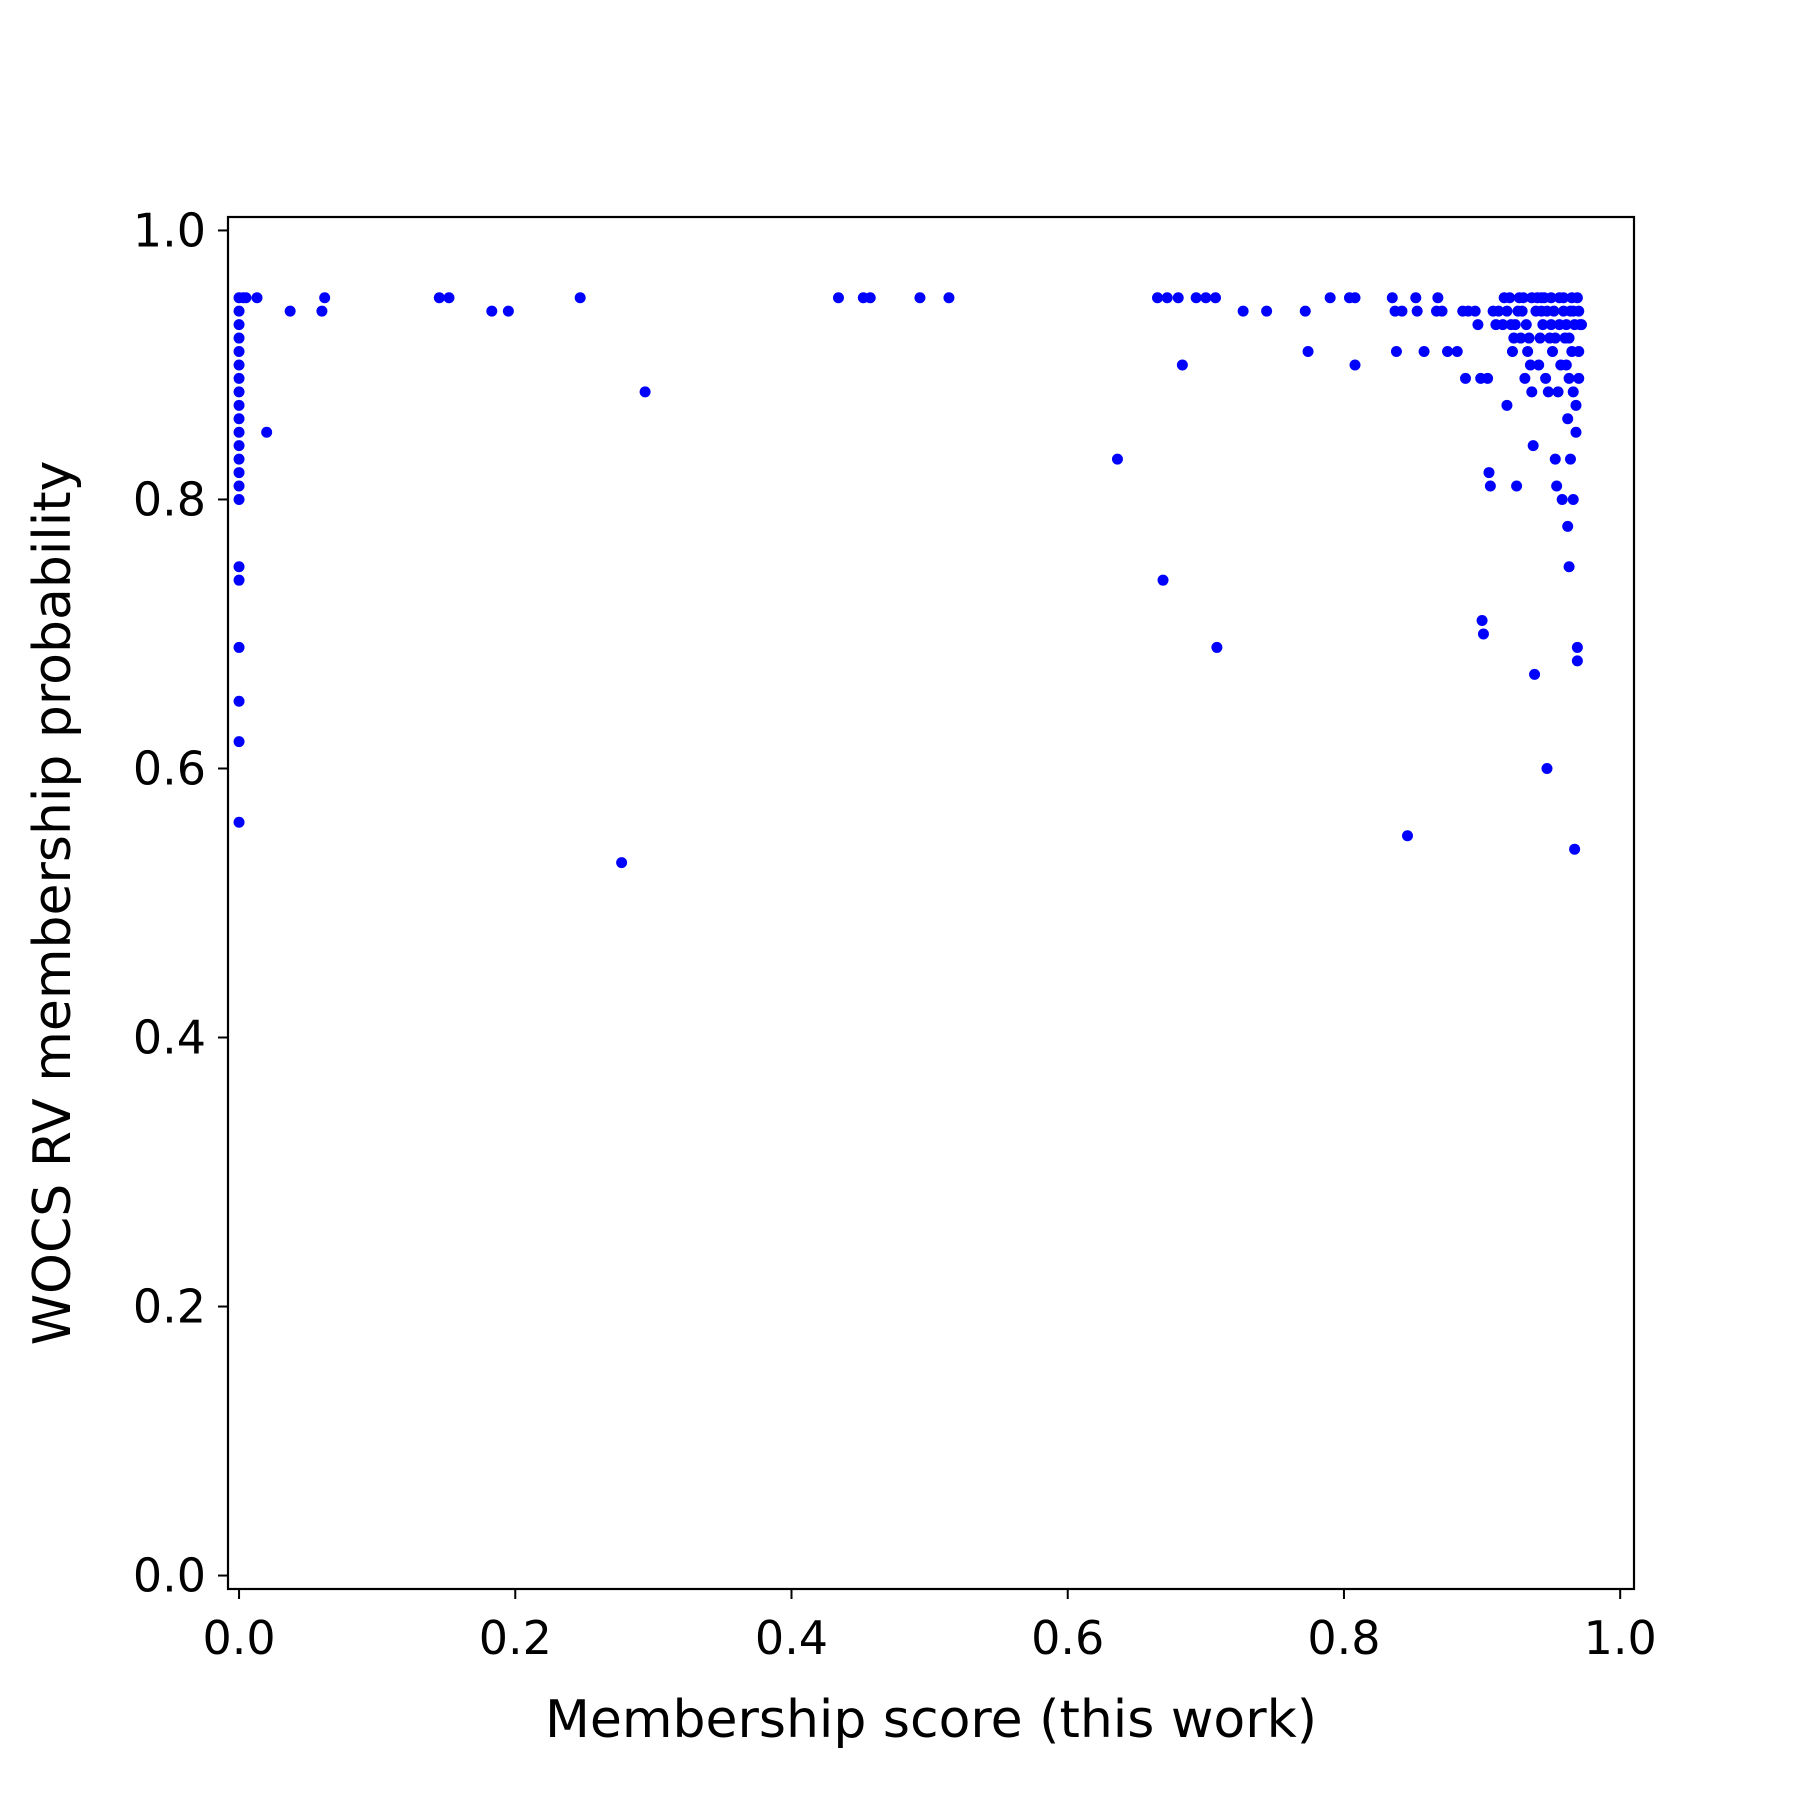  Describe the element at coordinates (169, 768) in the screenshot. I see `y-tick-label: 0.6` at that location.